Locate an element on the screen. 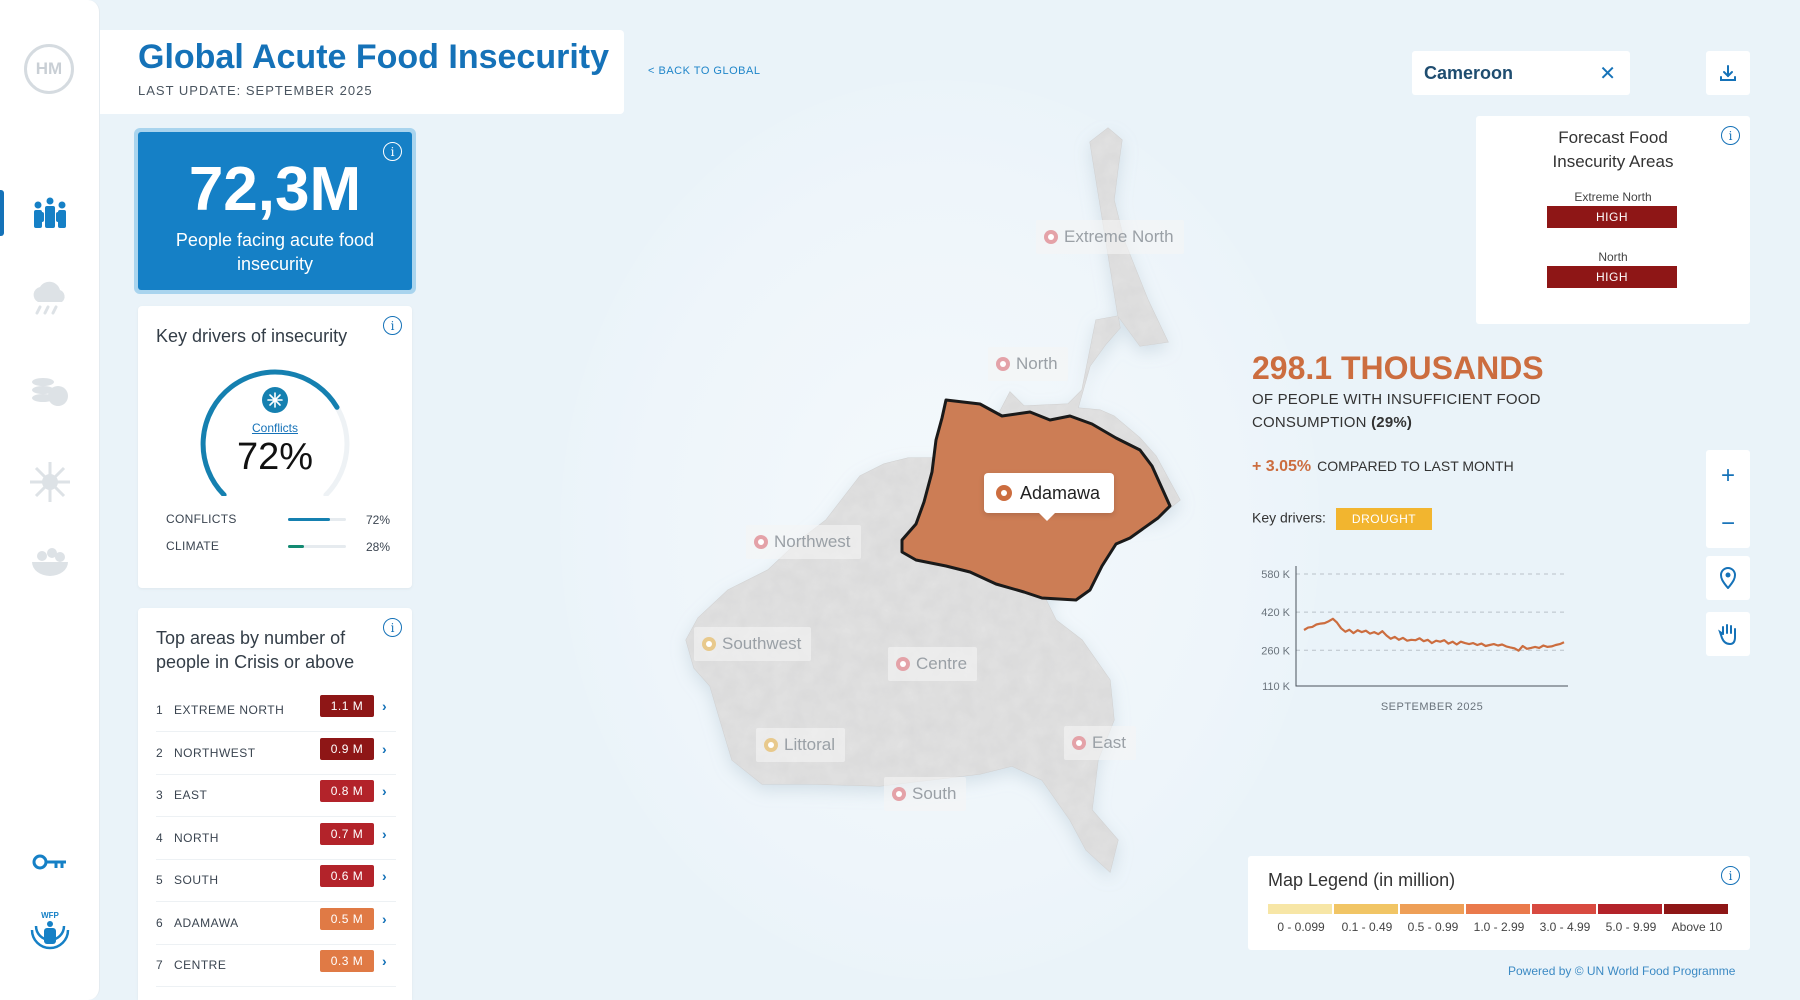 The image size is (1800, 1000). location-pin-icon is located at coordinates (1728, 578).